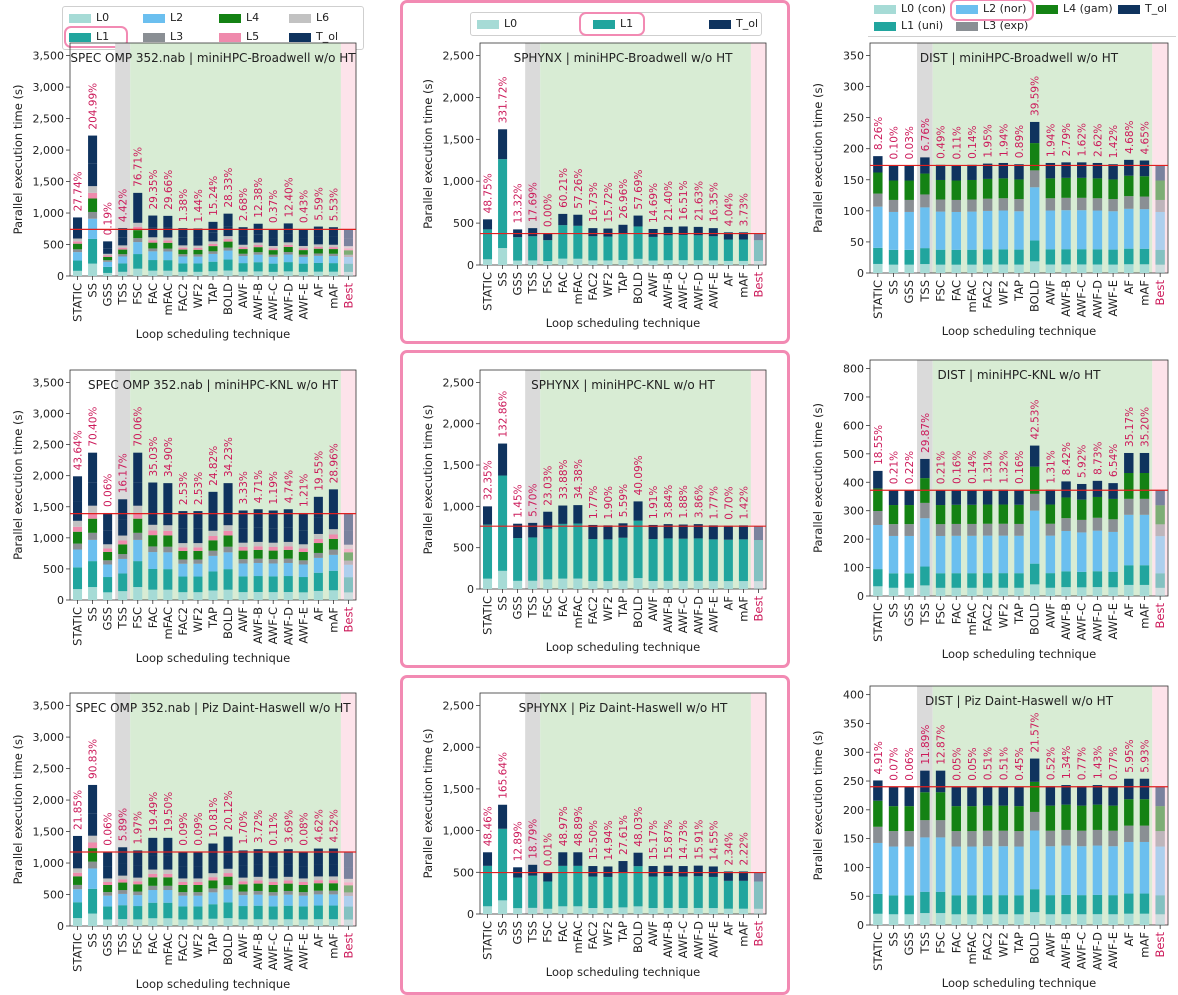 This screenshot has width=1178, height=995. What do you see at coordinates (593, 935) in the screenshot?
I see `x-tick-label: FAC2` at bounding box center [593, 935].